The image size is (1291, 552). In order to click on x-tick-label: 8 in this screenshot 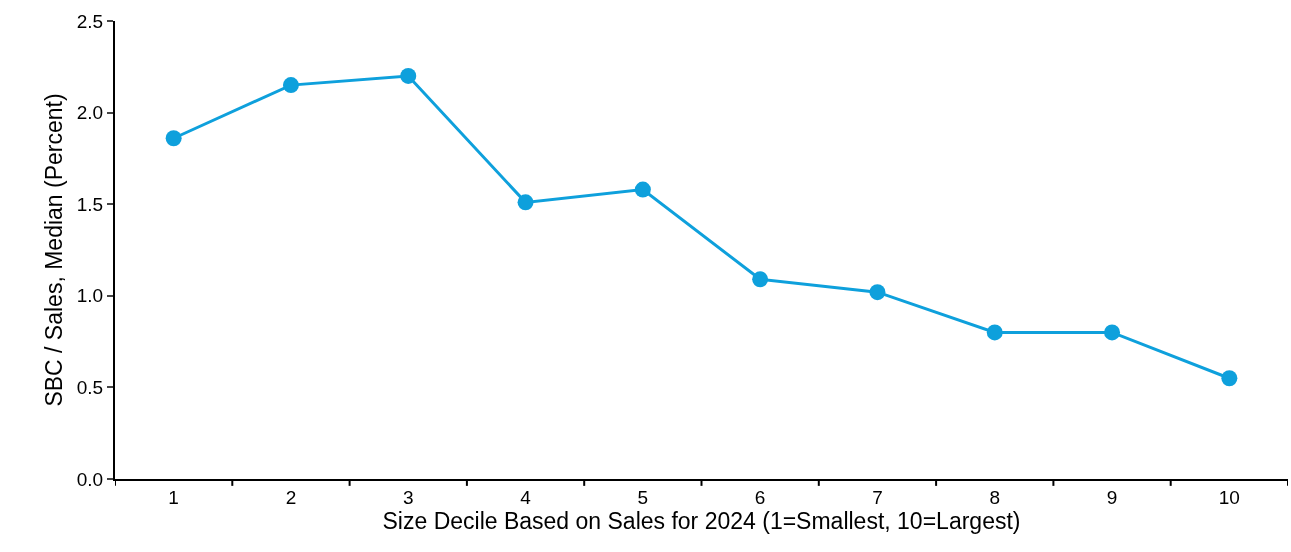, I will do `click(995, 497)`.